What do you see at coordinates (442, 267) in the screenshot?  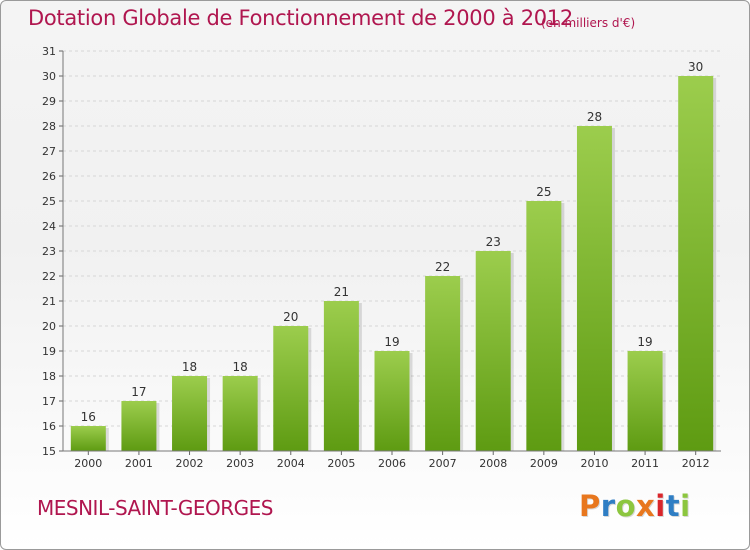 I see `bar-value-label: 22` at bounding box center [442, 267].